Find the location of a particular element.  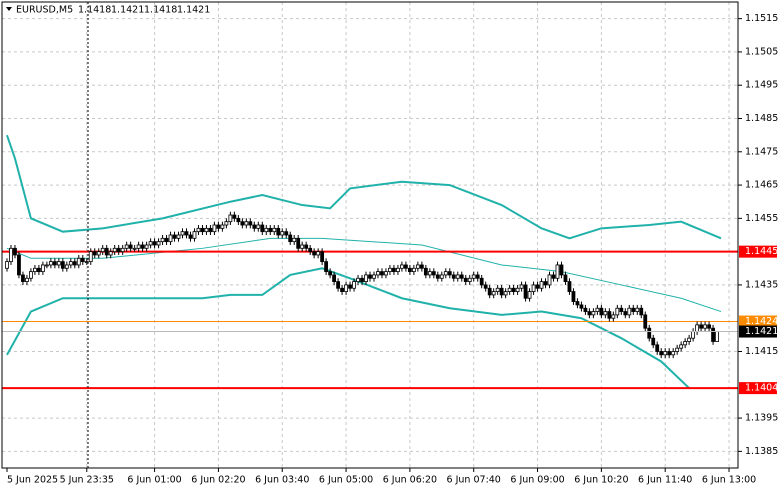

x-tick-label: 6 Jun 09:00 is located at coordinates (537, 480).